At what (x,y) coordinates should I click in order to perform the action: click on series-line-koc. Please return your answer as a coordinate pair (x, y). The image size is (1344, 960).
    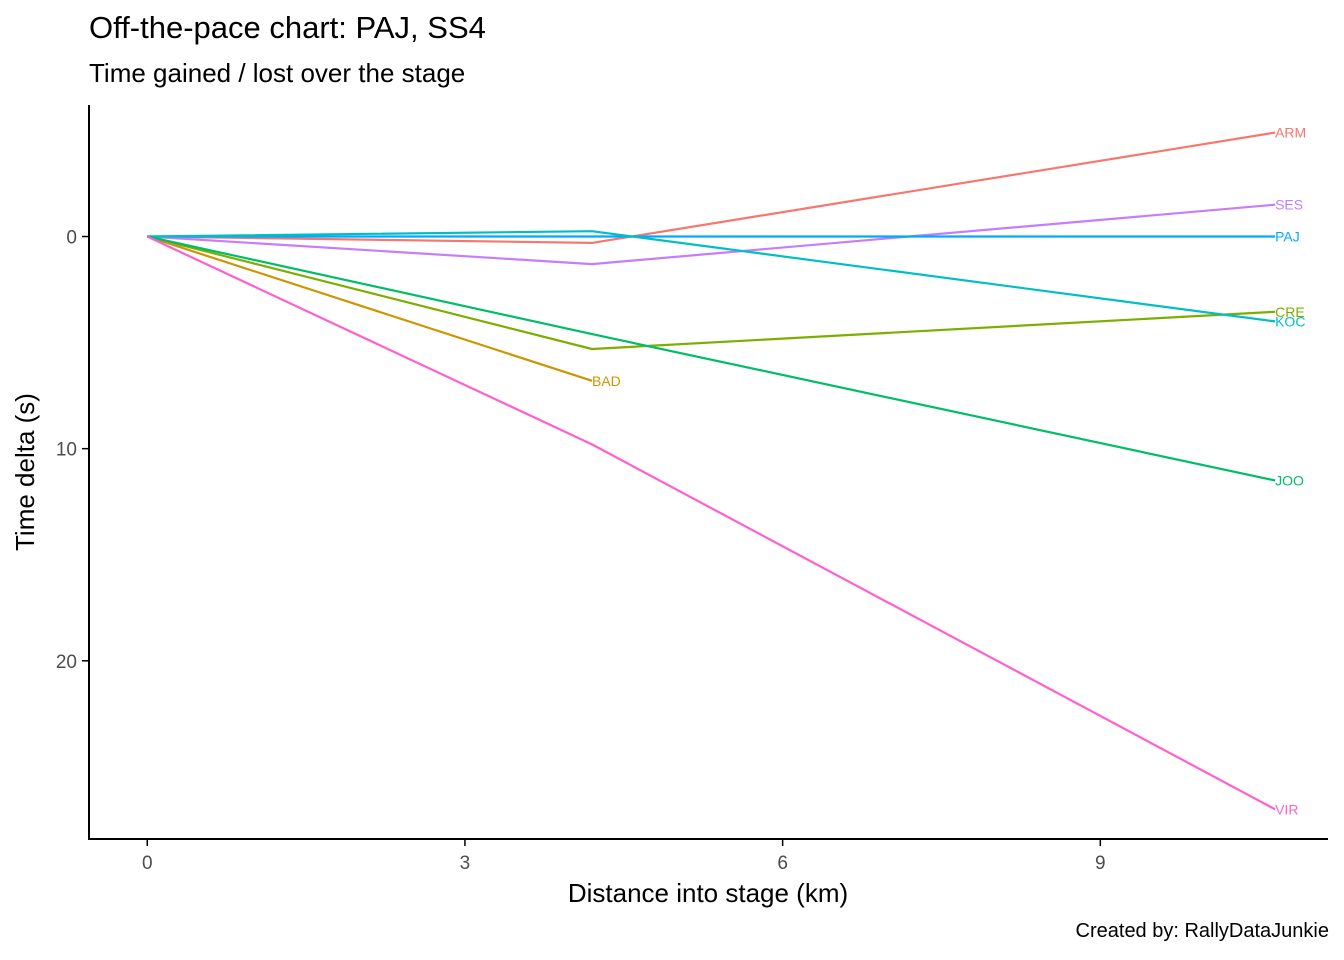
    Looking at the image, I should click on (711, 276).